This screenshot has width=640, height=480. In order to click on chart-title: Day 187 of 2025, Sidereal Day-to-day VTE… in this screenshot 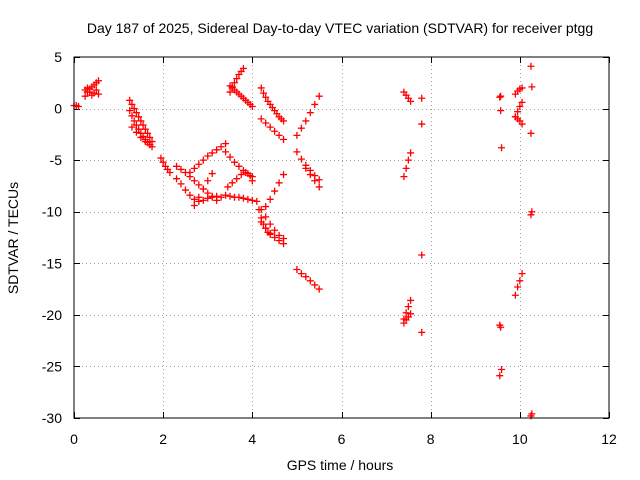, I will do `click(340, 28)`.